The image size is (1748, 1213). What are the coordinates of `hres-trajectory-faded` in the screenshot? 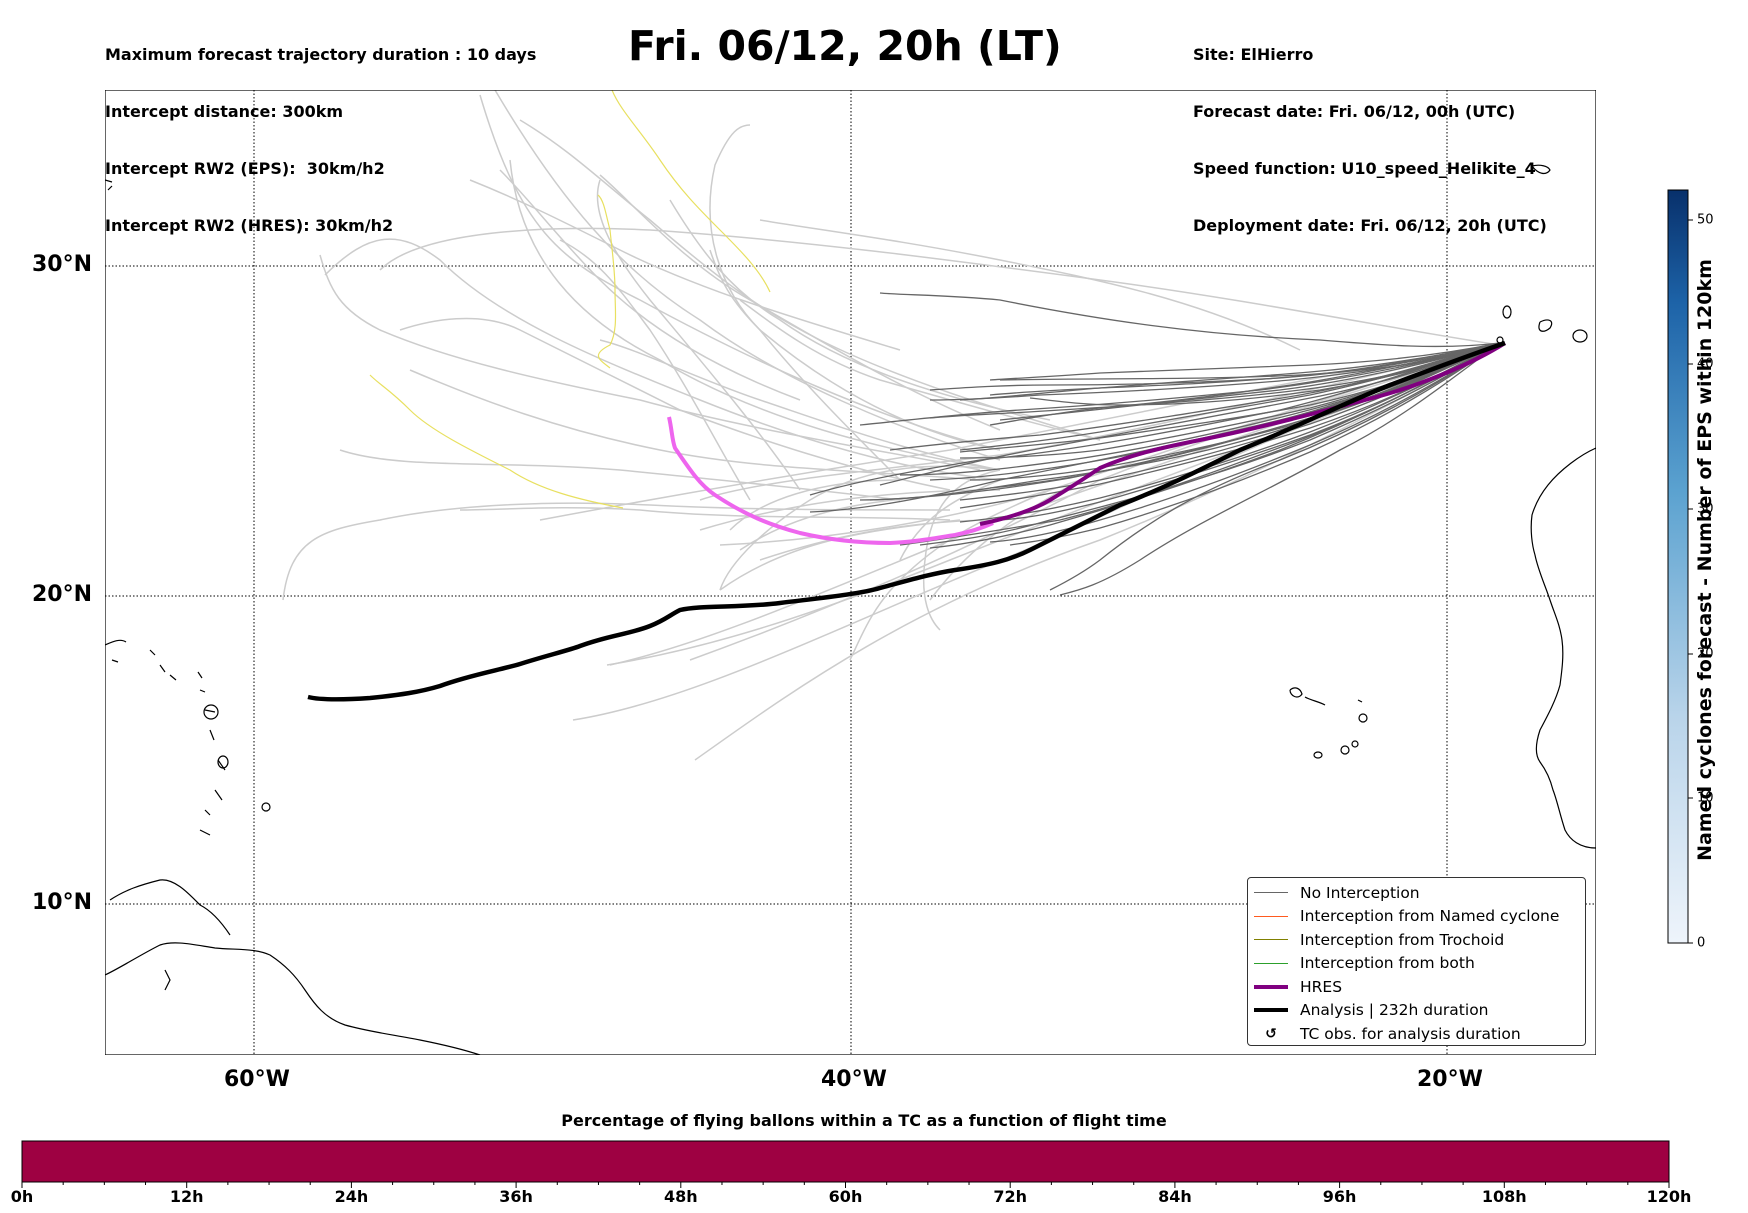 It's located at (830, 481).